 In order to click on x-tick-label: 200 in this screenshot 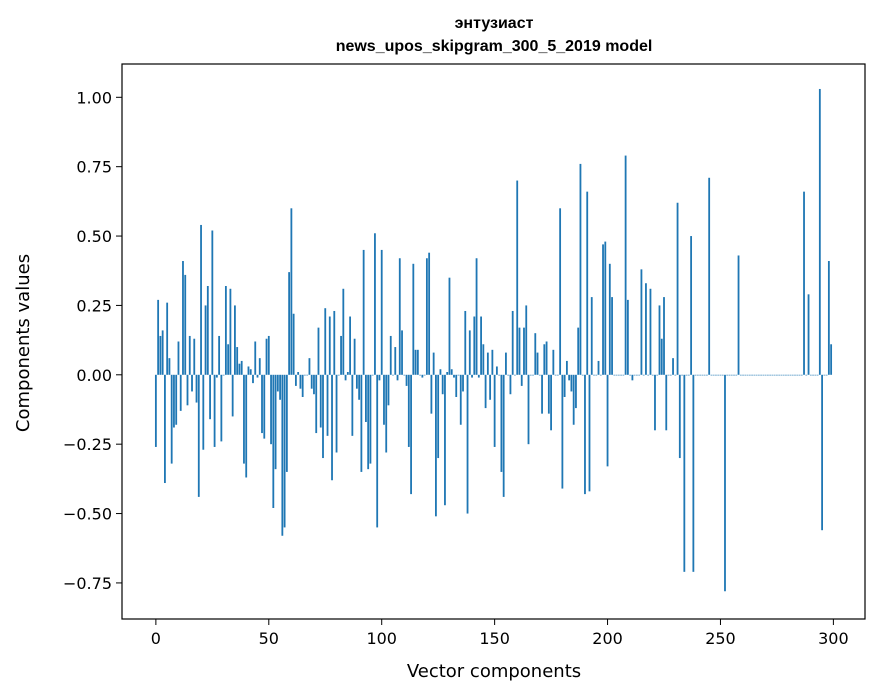, I will do `click(607, 638)`.